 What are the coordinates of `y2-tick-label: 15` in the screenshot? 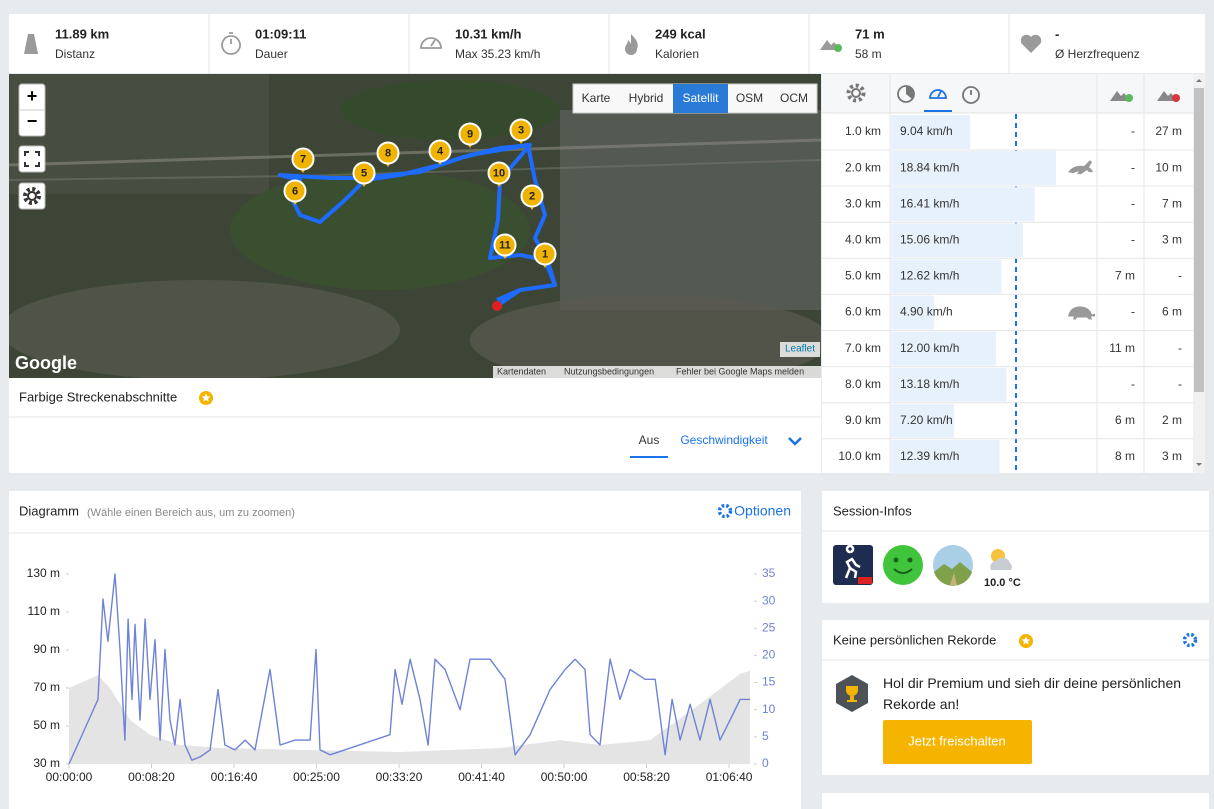 It's located at (769, 682).